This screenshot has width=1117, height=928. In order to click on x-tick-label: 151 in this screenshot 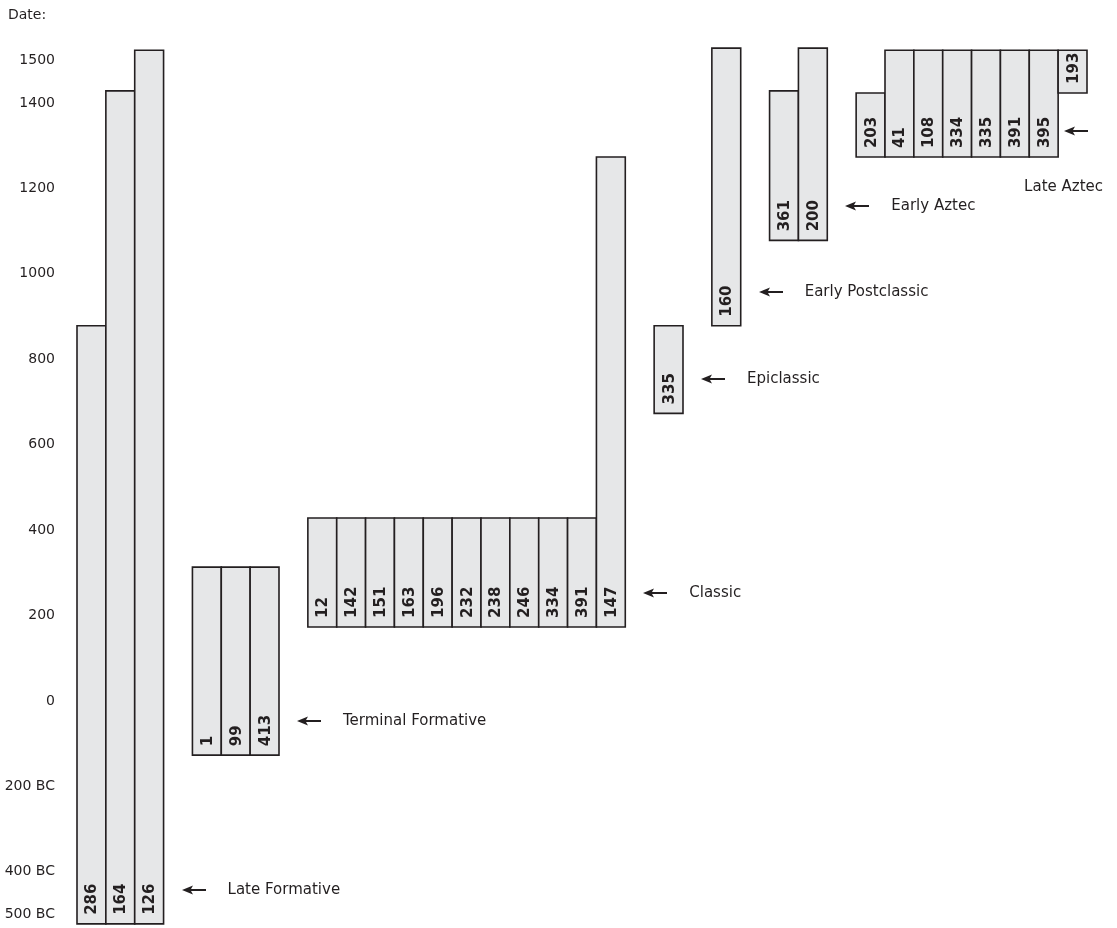, I will do `click(380, 602)`.